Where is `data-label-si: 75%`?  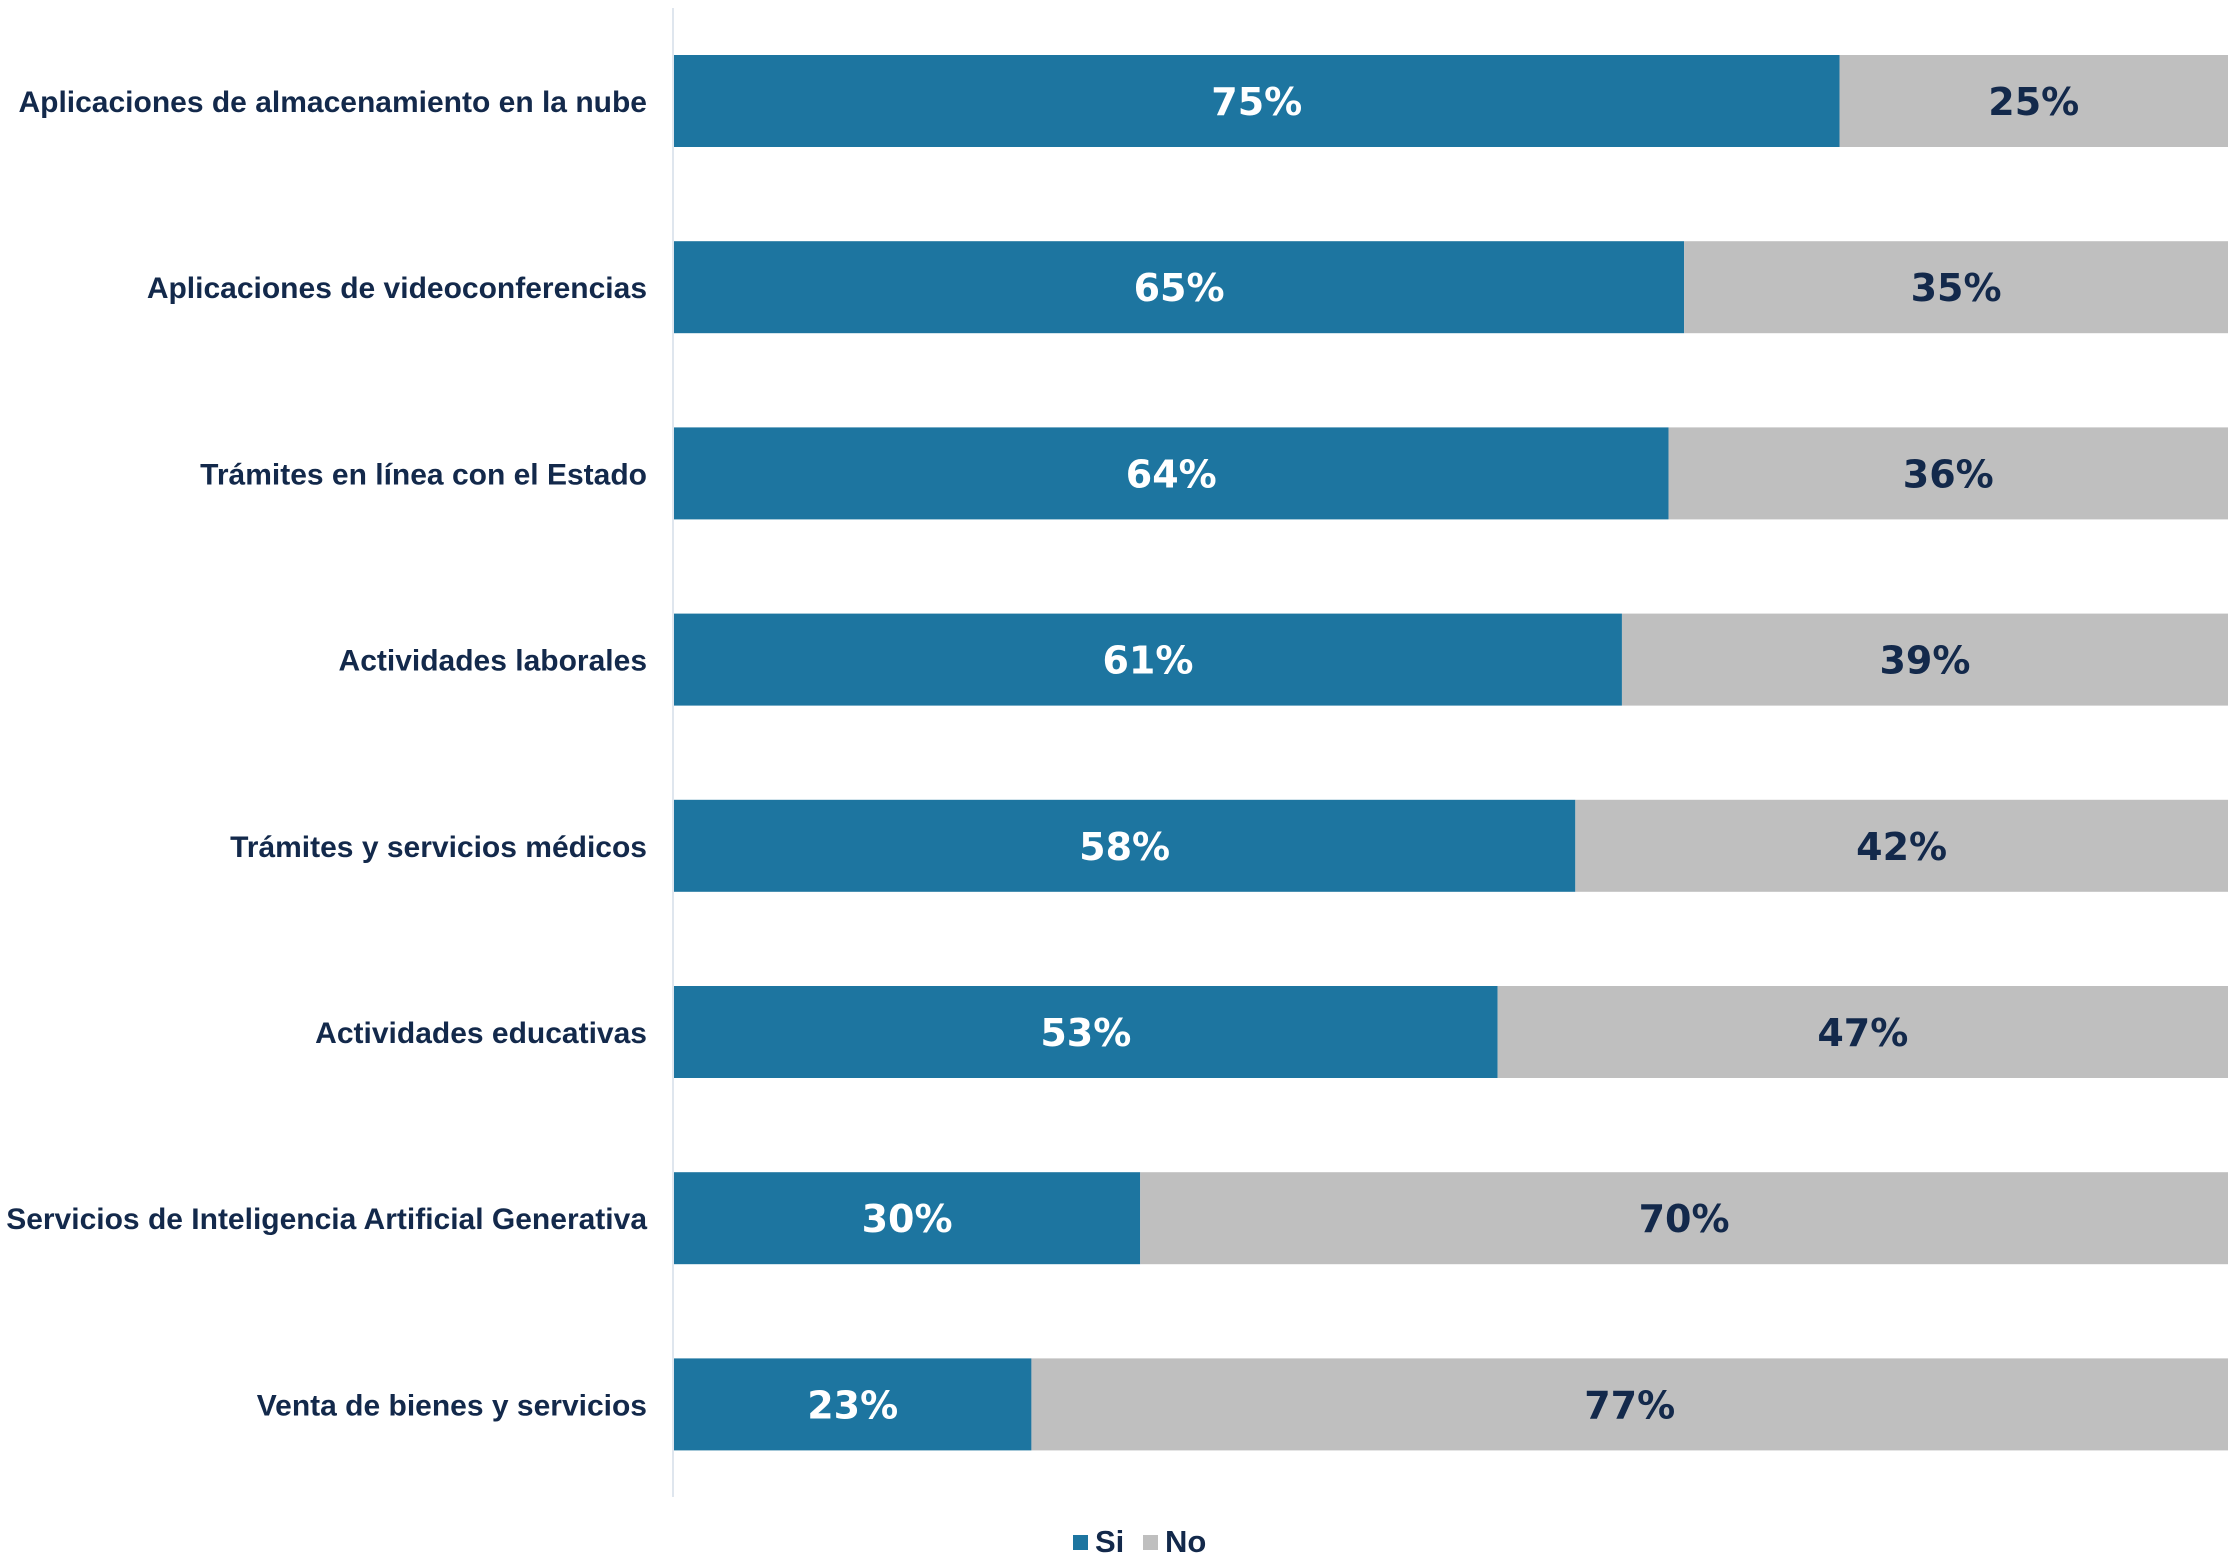
data-label-si: 75% is located at coordinates (1256, 102).